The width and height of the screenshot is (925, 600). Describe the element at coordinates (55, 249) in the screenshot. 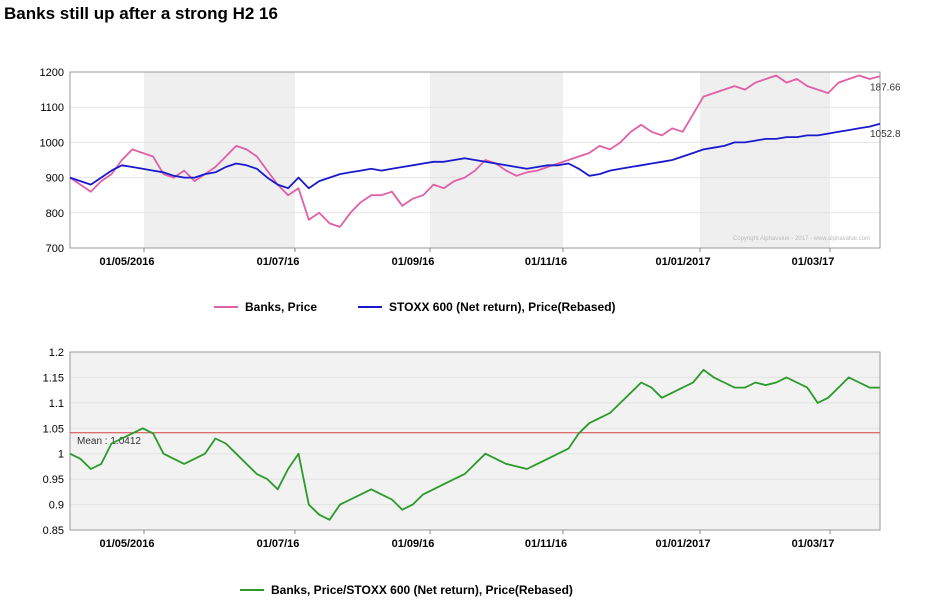

I see `y-tick-label: 700` at that location.